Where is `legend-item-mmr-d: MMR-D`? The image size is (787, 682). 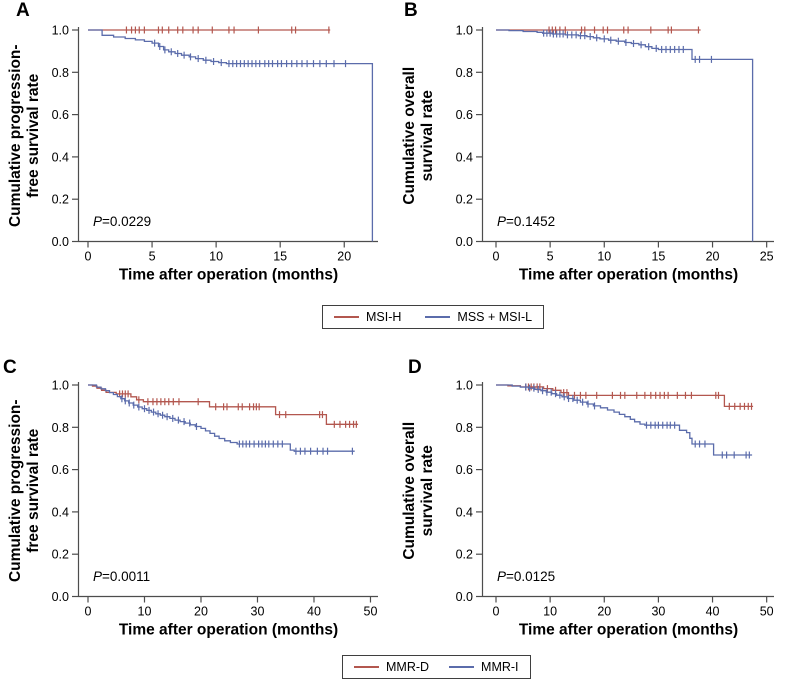 legend-item-mmr-d: MMR-D is located at coordinates (391, 667).